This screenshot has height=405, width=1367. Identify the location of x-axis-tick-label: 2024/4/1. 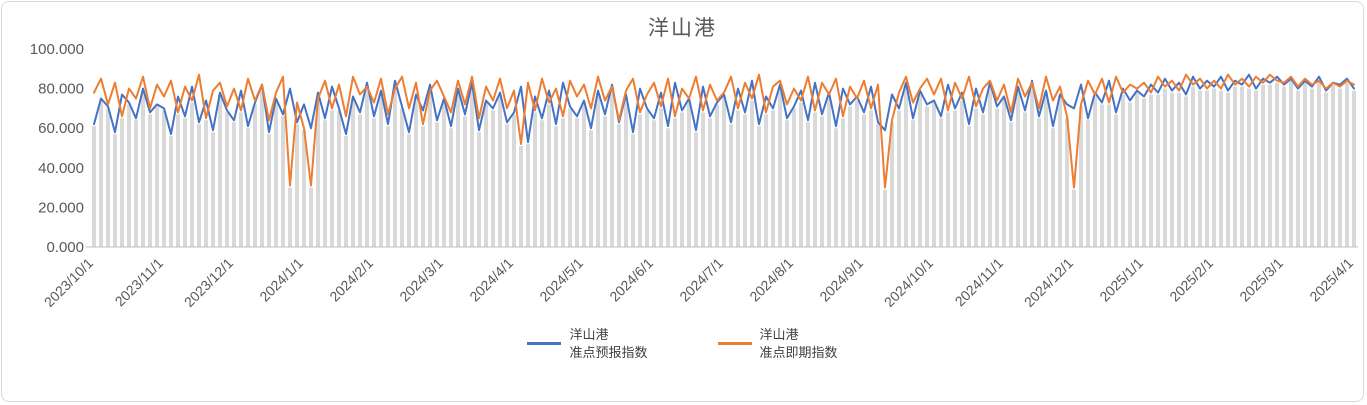
(491, 280).